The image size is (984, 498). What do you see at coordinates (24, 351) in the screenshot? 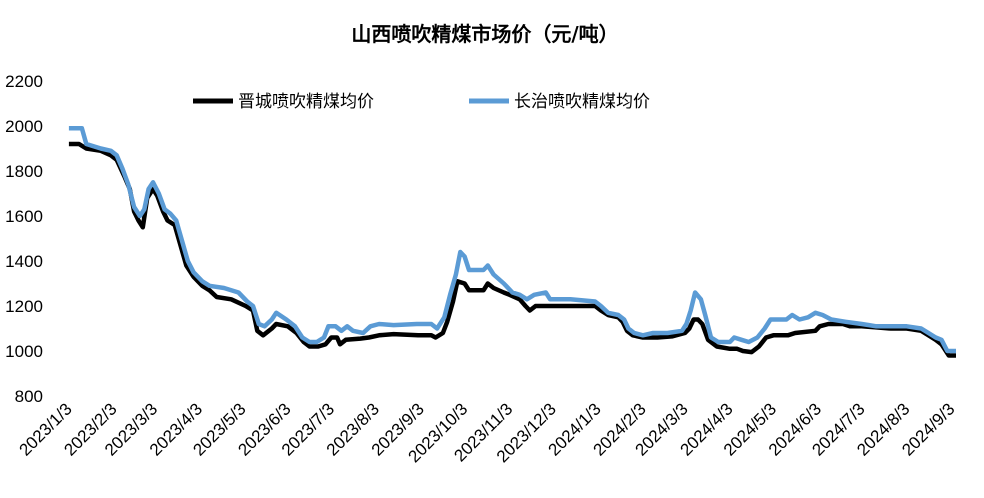
I see `y-tick-label: 1000` at bounding box center [24, 351].